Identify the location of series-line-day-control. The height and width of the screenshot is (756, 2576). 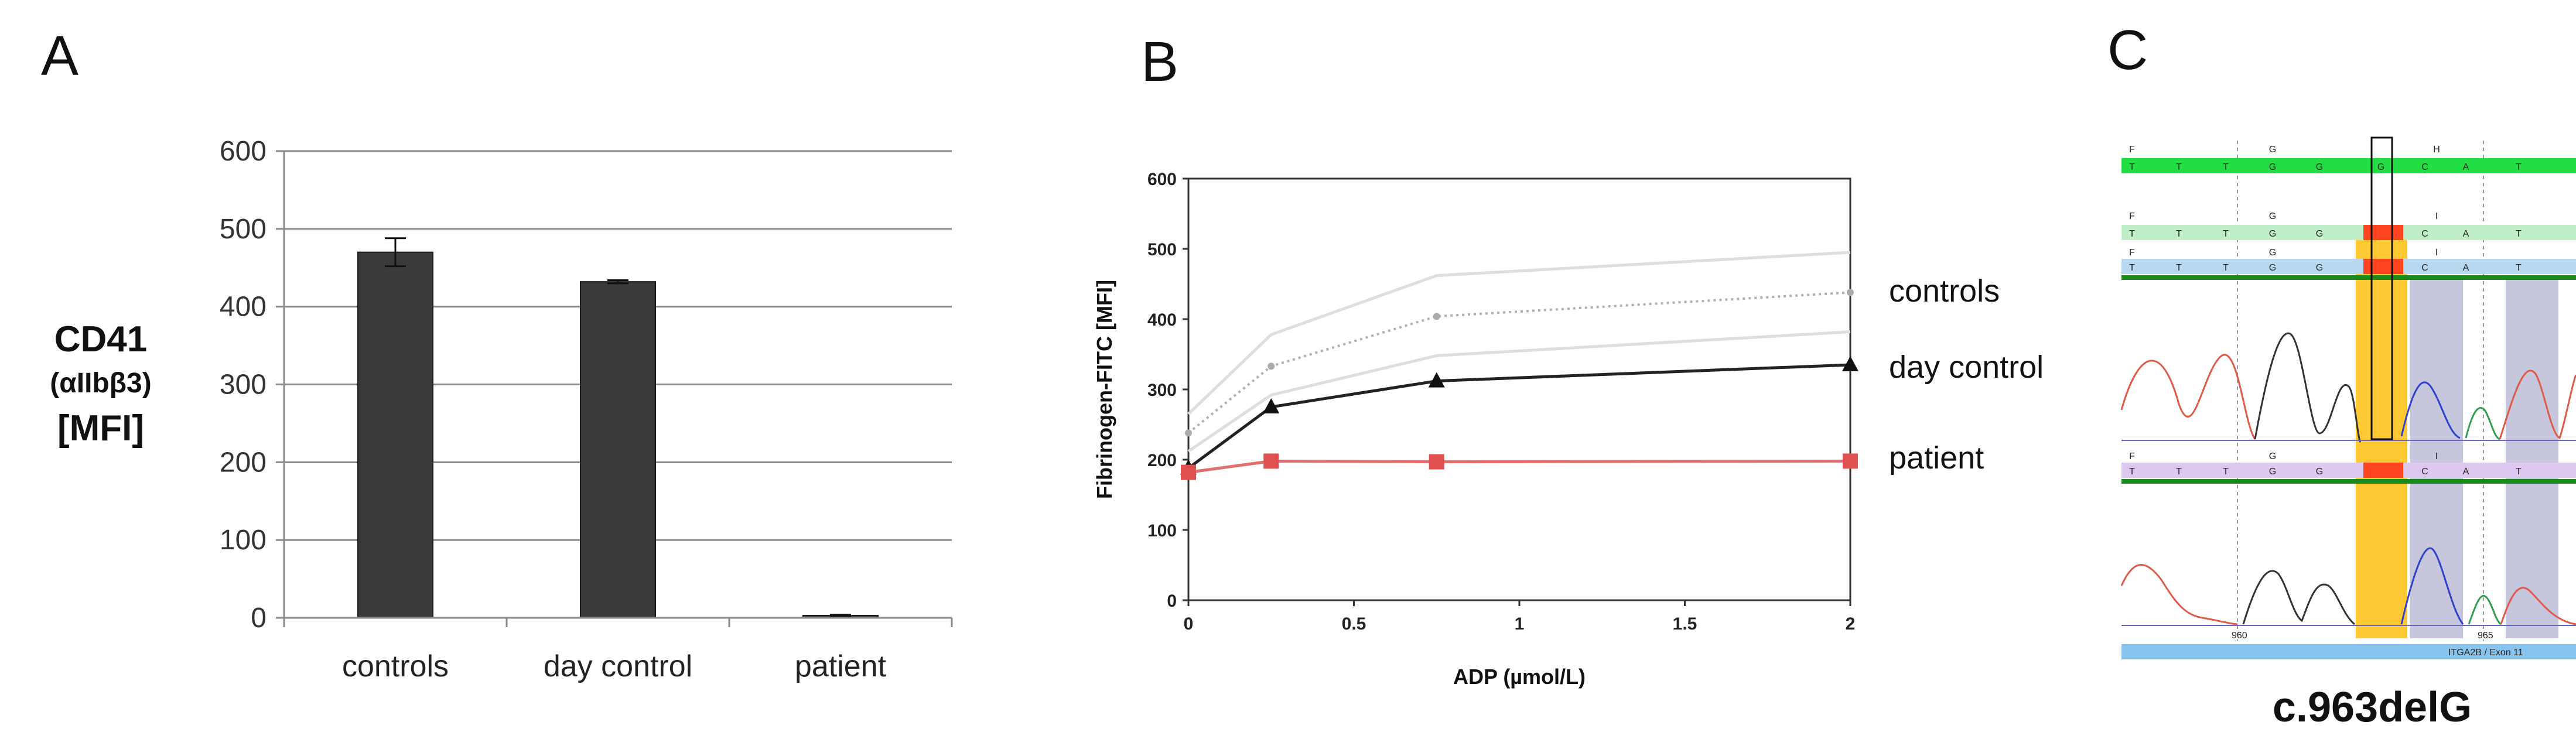
(1519, 416).